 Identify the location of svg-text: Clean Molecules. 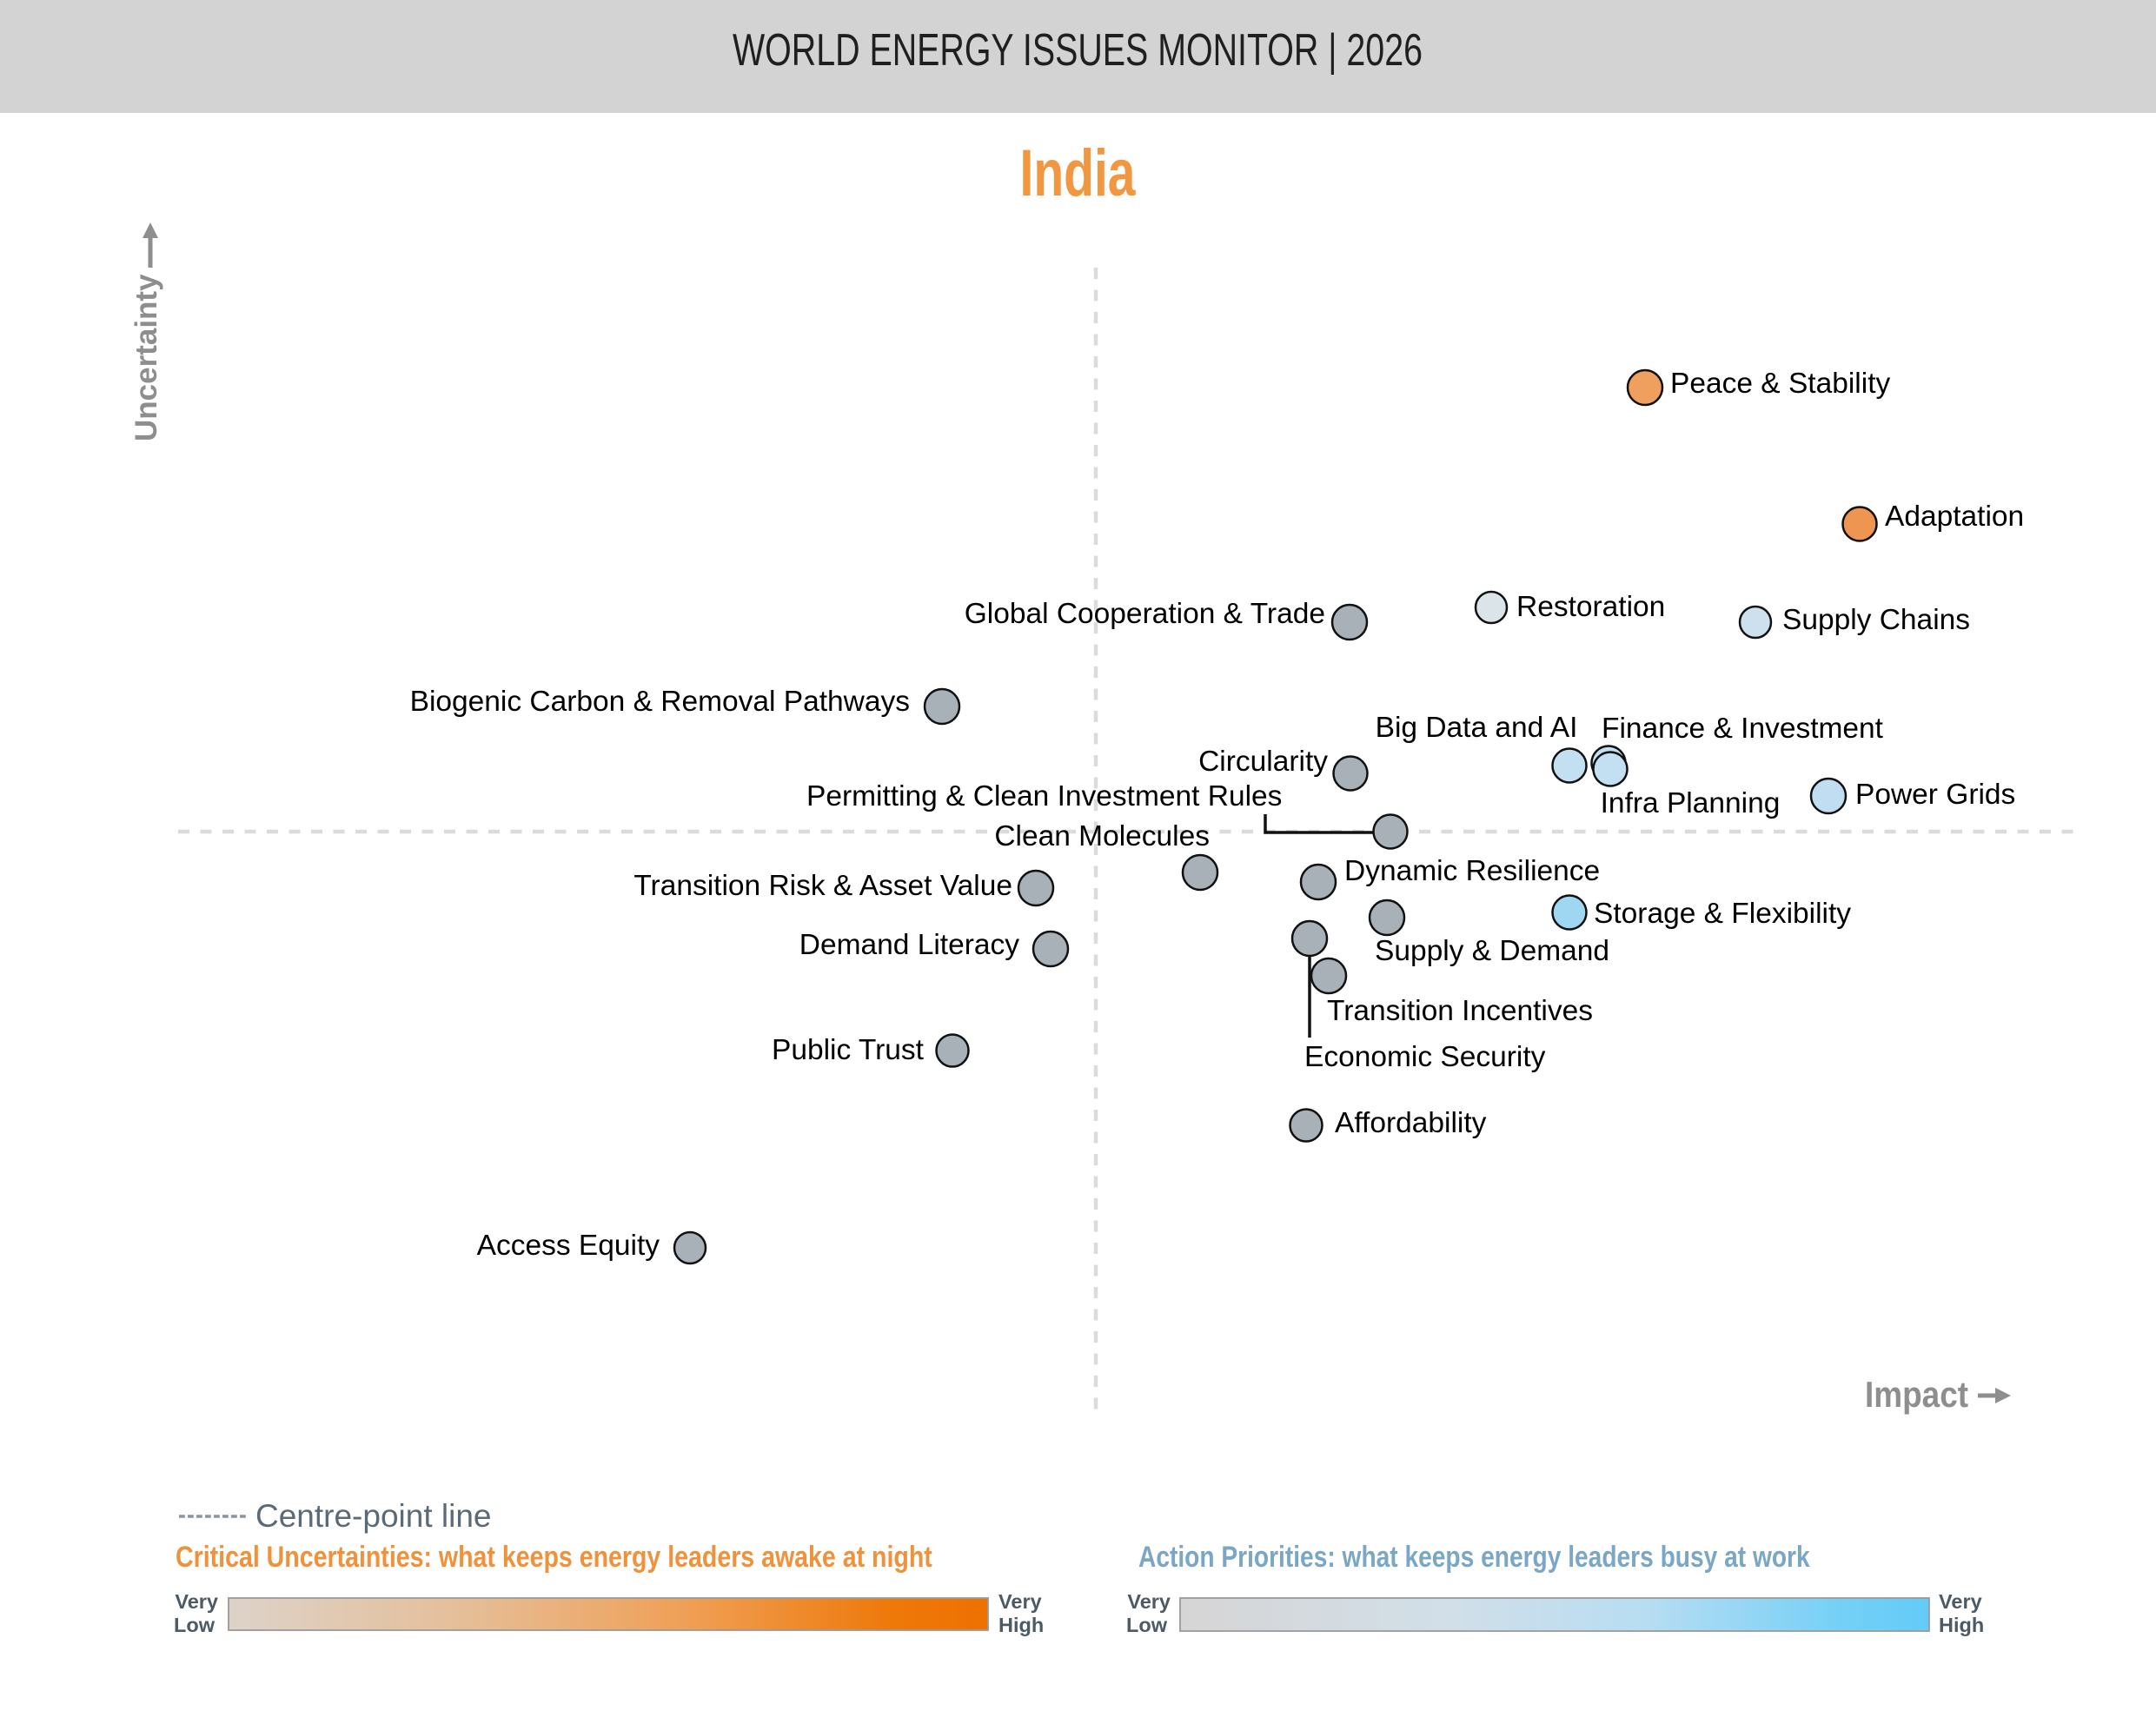
(1102, 836).